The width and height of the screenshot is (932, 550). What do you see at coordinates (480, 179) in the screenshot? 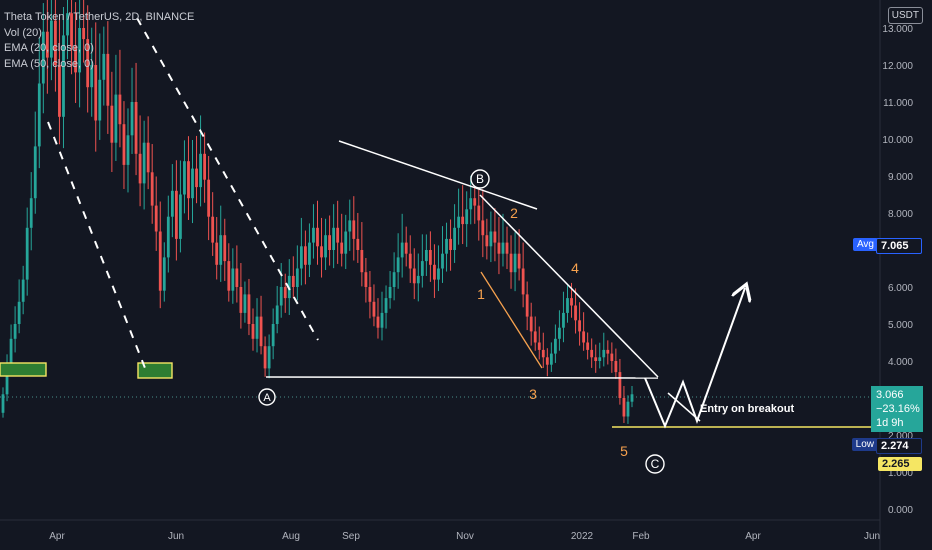
I see `wave-b-circle` at bounding box center [480, 179].